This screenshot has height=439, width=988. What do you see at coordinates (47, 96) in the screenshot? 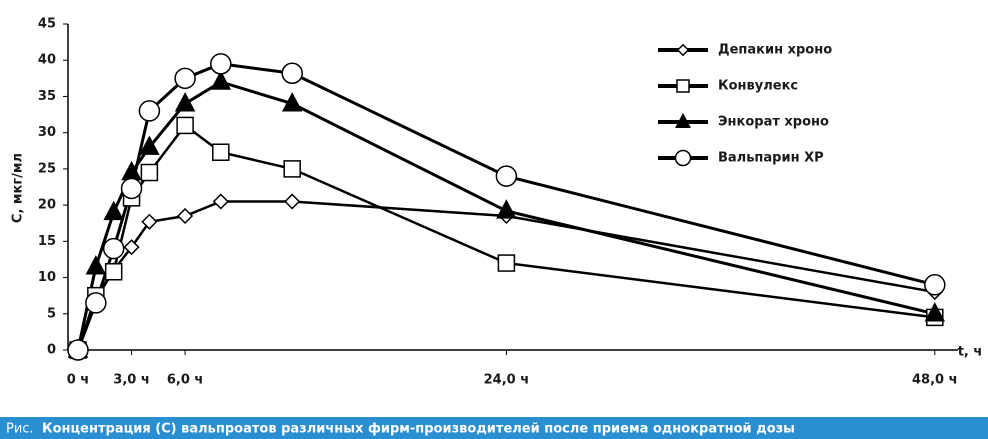
I see `y-tick-label: 35` at bounding box center [47, 96].